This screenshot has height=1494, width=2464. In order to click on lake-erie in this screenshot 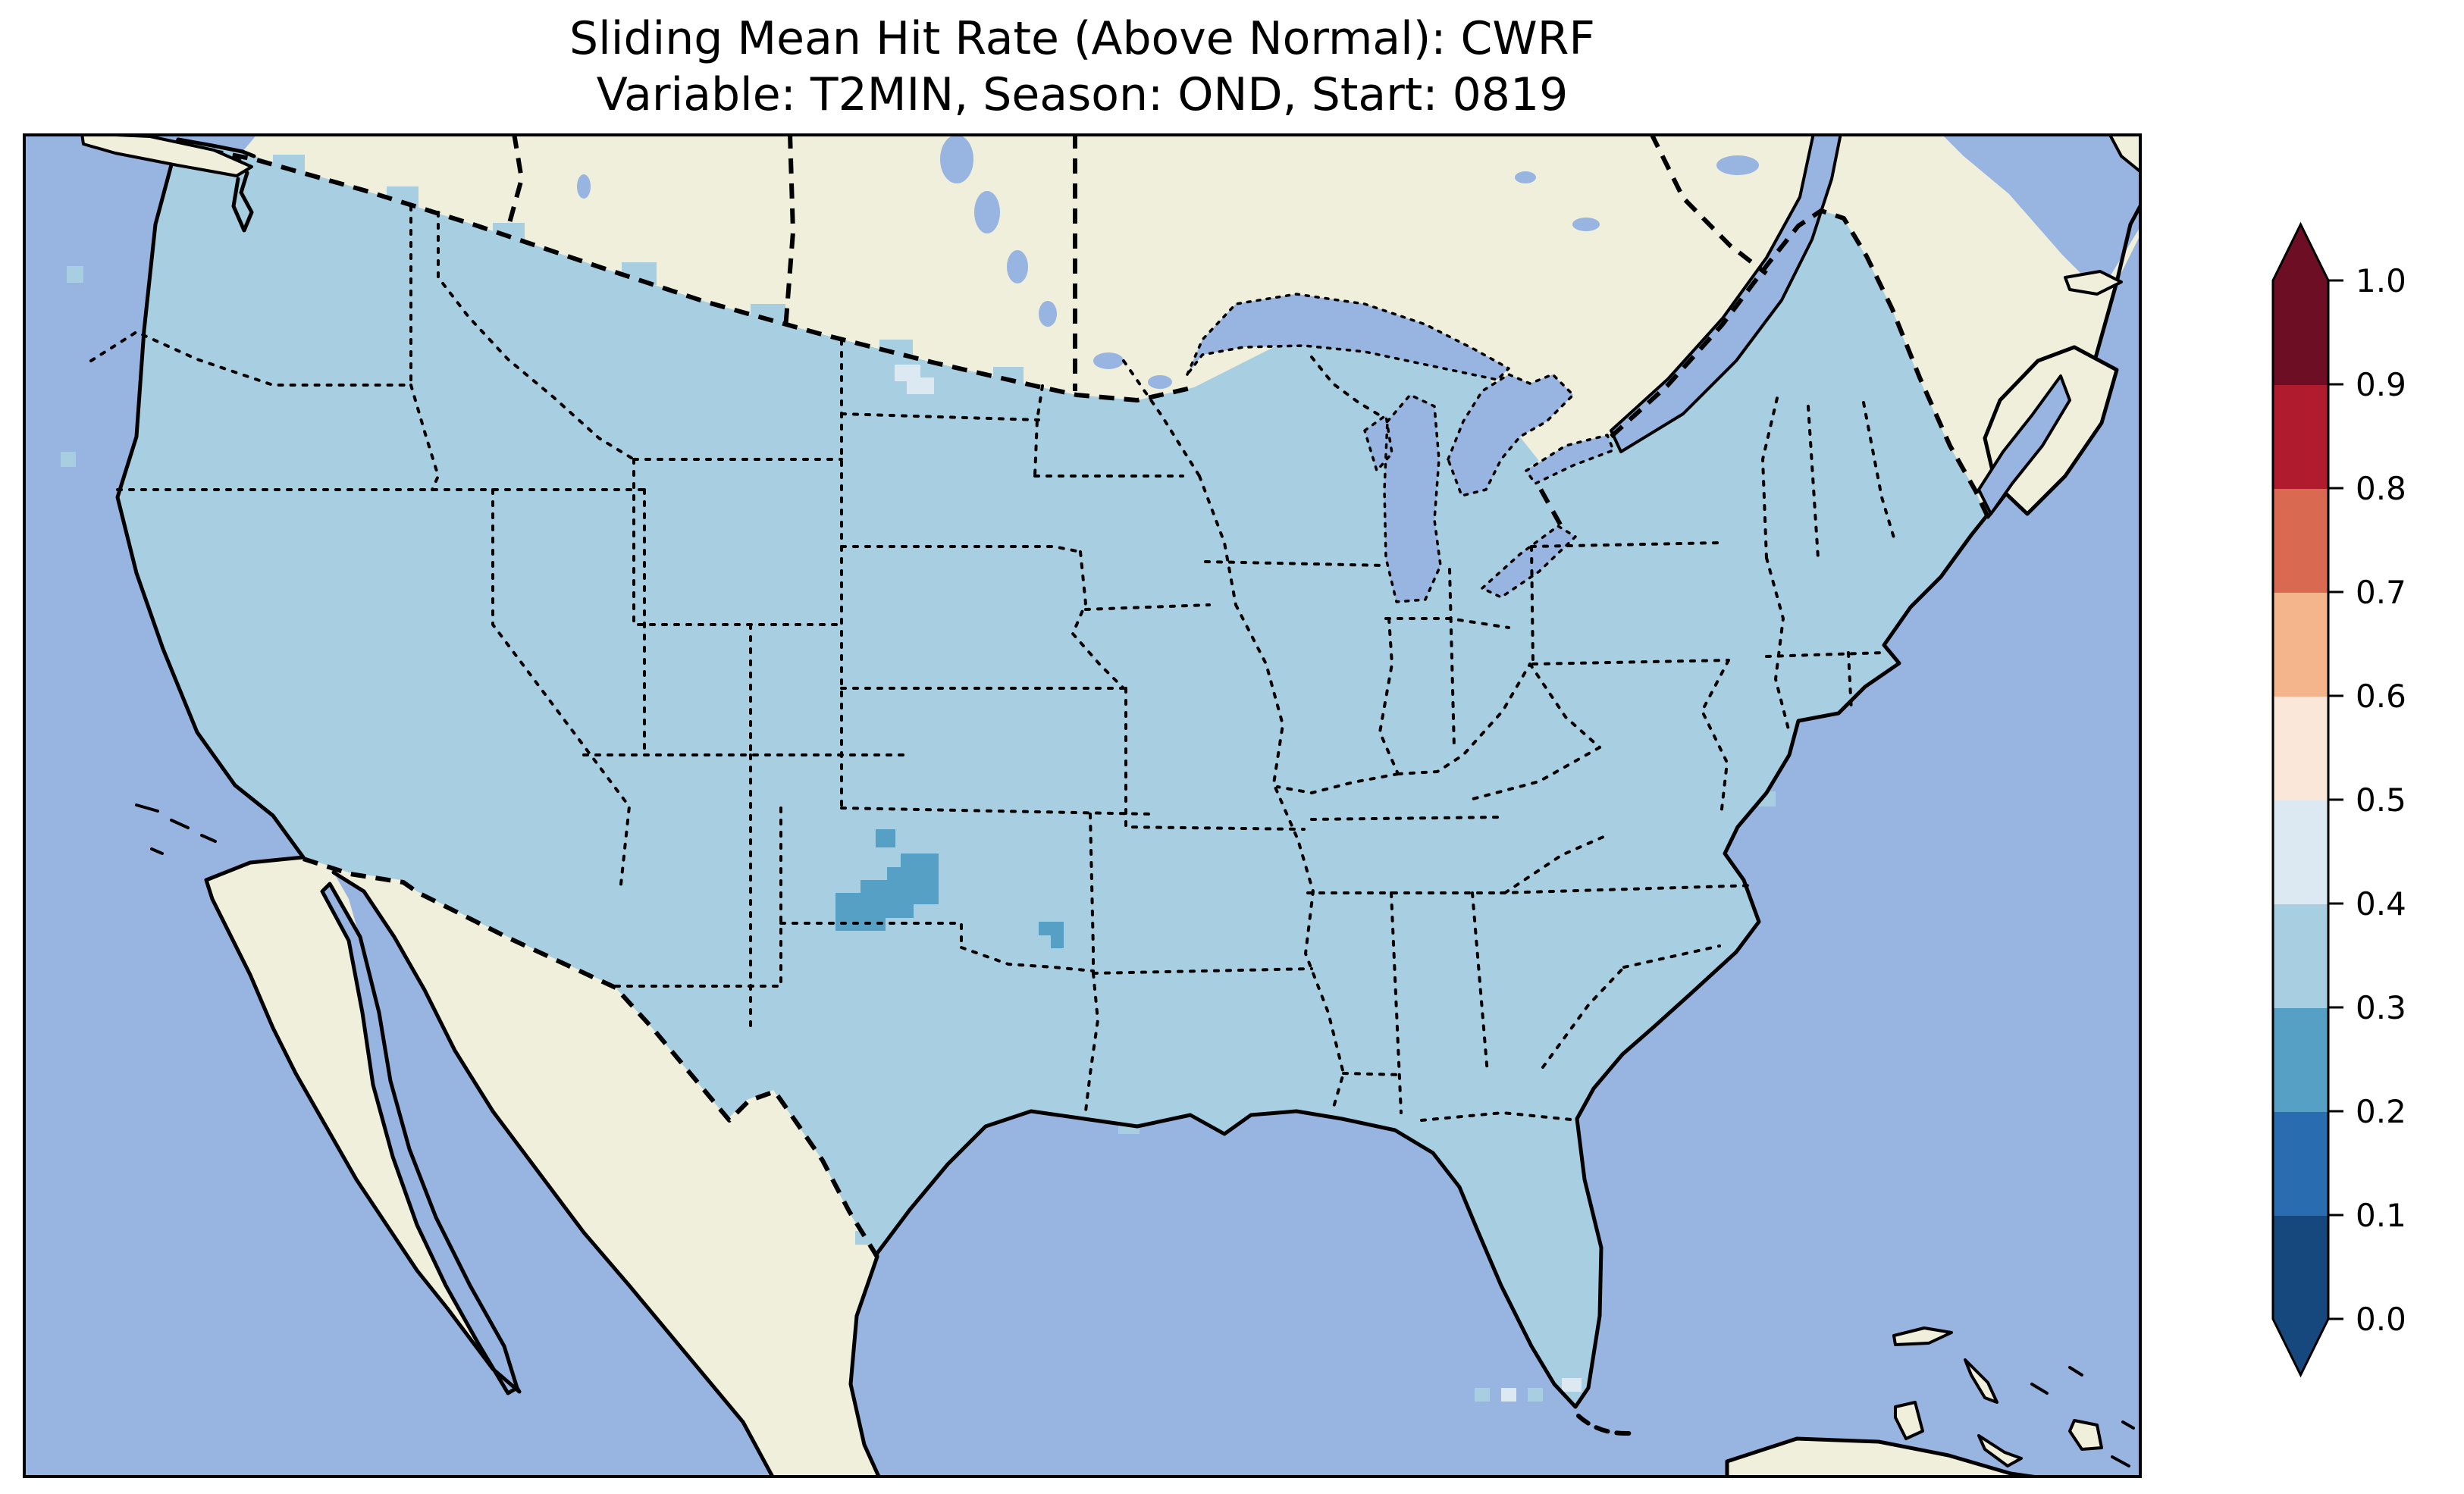, I will do `click(1529, 562)`.